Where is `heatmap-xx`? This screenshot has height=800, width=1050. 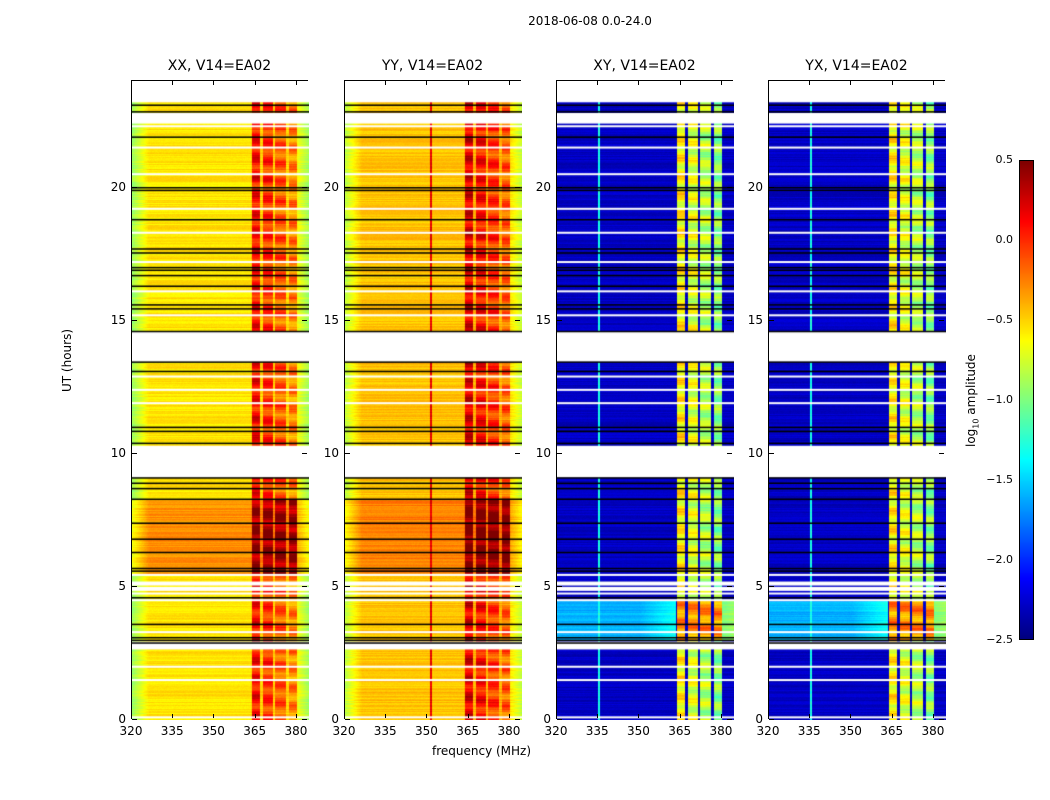 heatmap-xx is located at coordinates (220, 400).